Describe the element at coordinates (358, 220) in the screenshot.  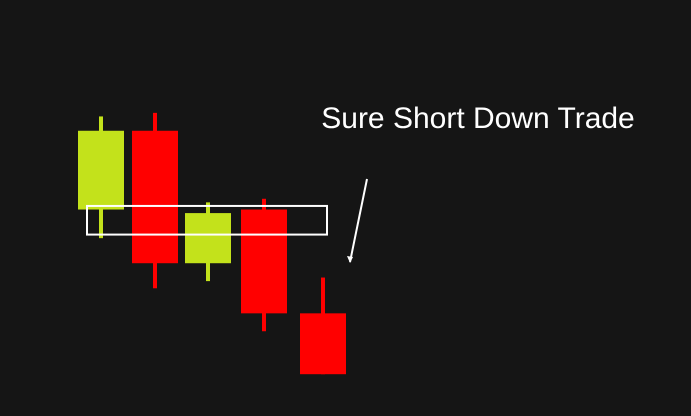
I see `annotation-arrow` at that location.